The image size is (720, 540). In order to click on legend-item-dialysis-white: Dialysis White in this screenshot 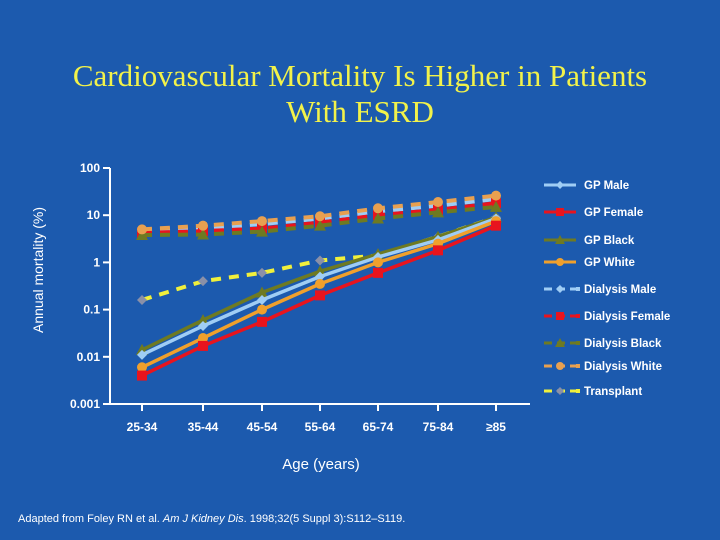, I will do `click(603, 367)`.